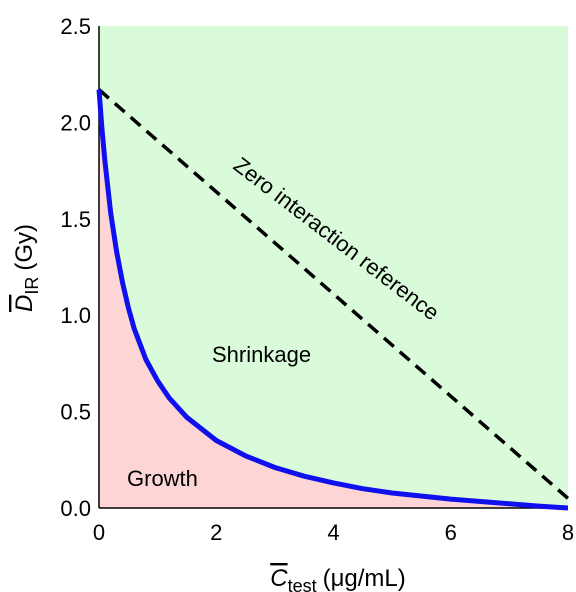 The height and width of the screenshot is (592, 576). What do you see at coordinates (75, 412) in the screenshot?
I see `y-tick-label: 0.5` at bounding box center [75, 412].